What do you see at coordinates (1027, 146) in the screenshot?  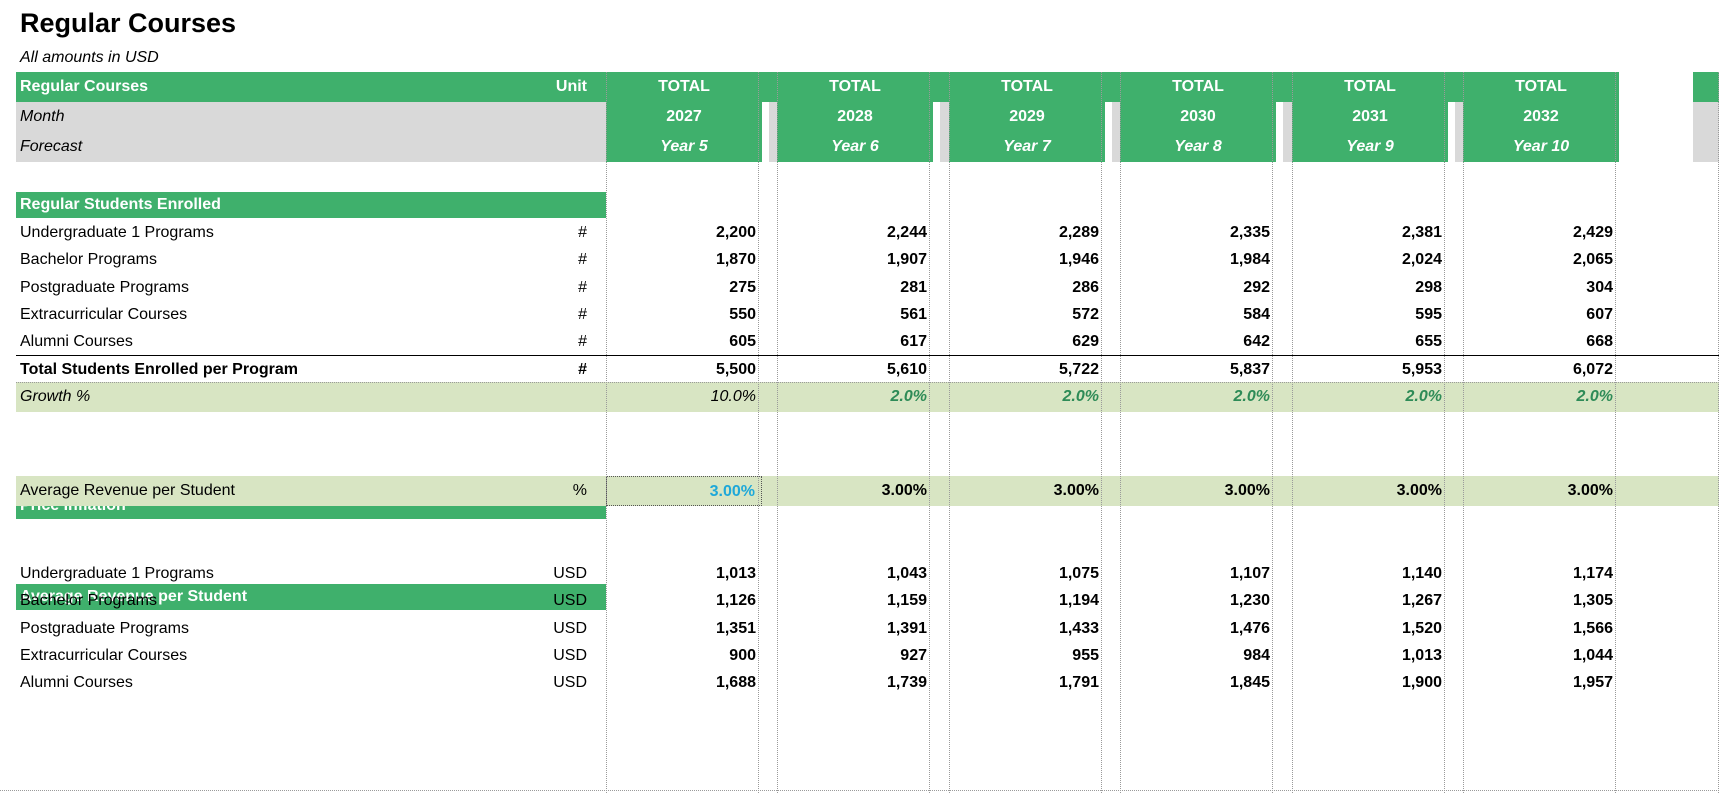 I see `column-period: Year 7` at bounding box center [1027, 146].